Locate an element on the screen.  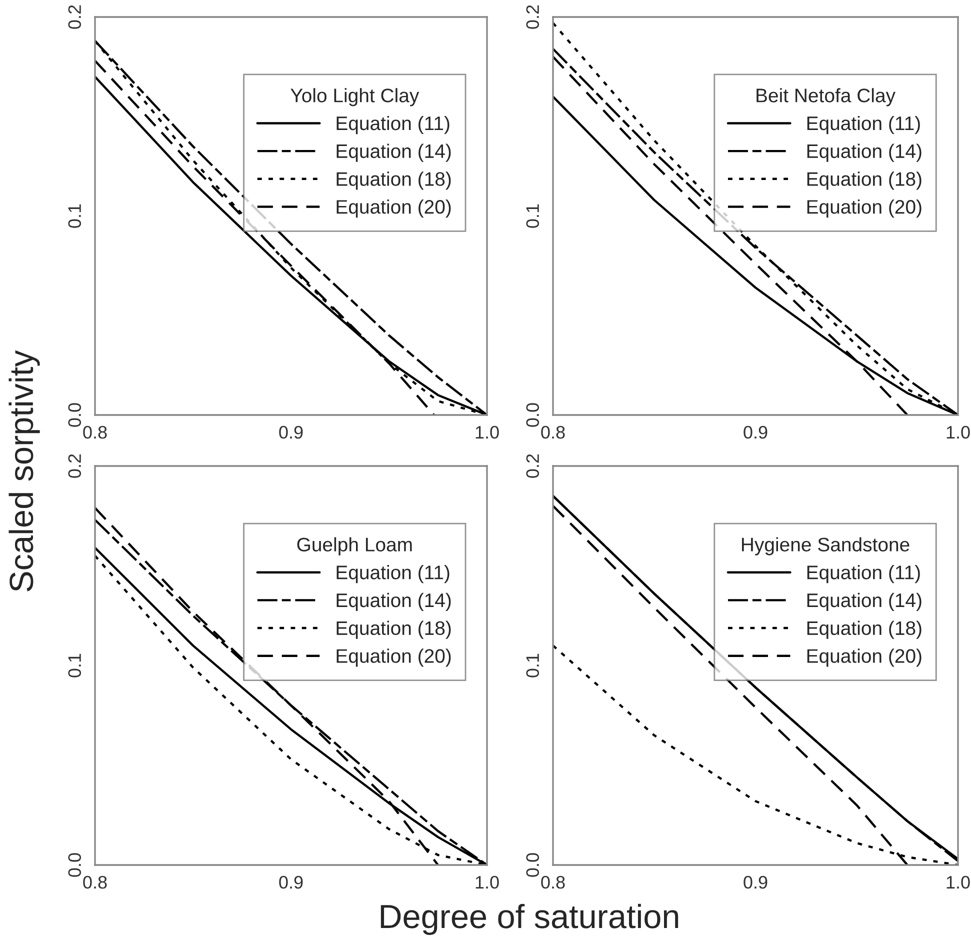
x-axis-title: Degree of saturation is located at coordinates (529, 919).